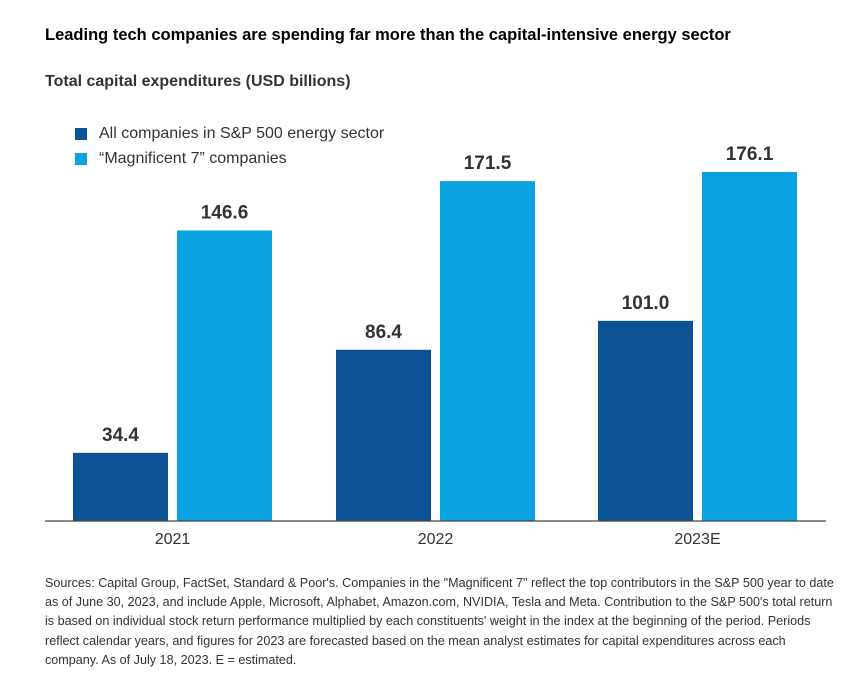 Image resolution: width=864 pixels, height=691 pixels. What do you see at coordinates (750, 154) in the screenshot?
I see `data-label: 176.1` at bounding box center [750, 154].